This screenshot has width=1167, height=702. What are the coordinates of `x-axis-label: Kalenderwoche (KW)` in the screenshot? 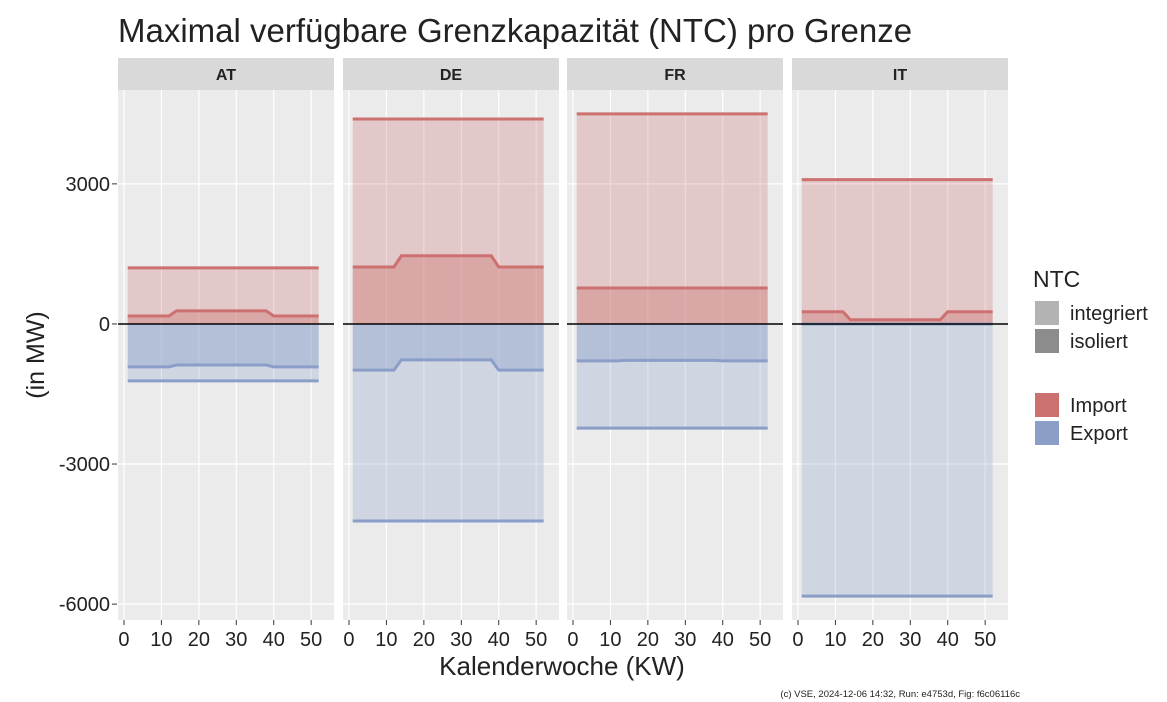 It's located at (562, 666).